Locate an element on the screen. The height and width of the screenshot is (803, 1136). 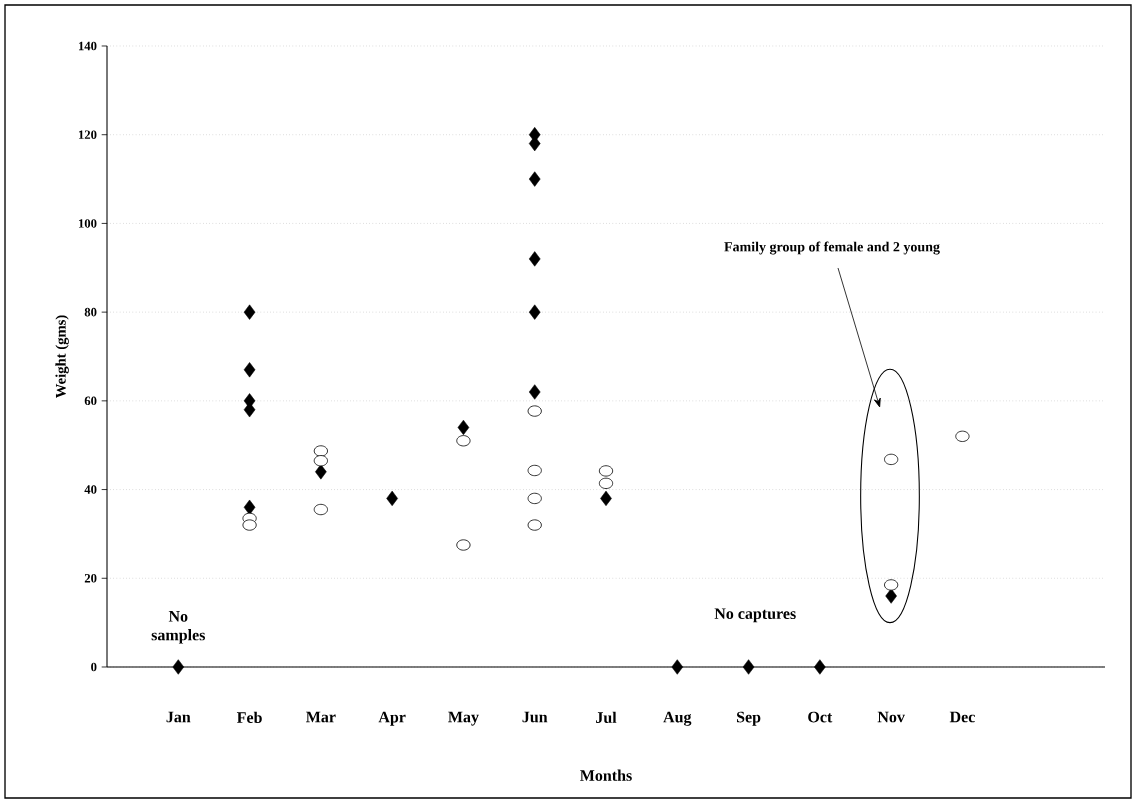
y-tick-label: 40 is located at coordinates (90, 489).